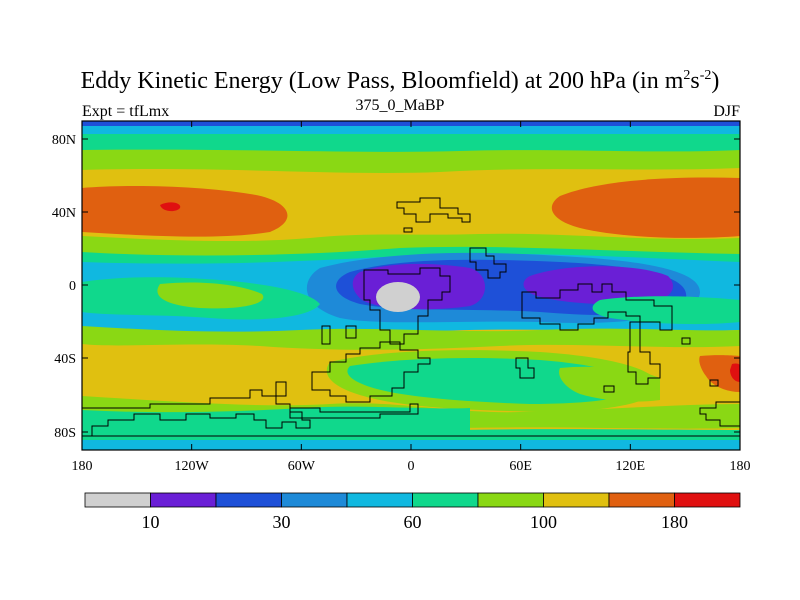 Image resolution: width=800 pixels, height=600 pixels. I want to click on lon-tick-label: 120W, so click(192, 466).